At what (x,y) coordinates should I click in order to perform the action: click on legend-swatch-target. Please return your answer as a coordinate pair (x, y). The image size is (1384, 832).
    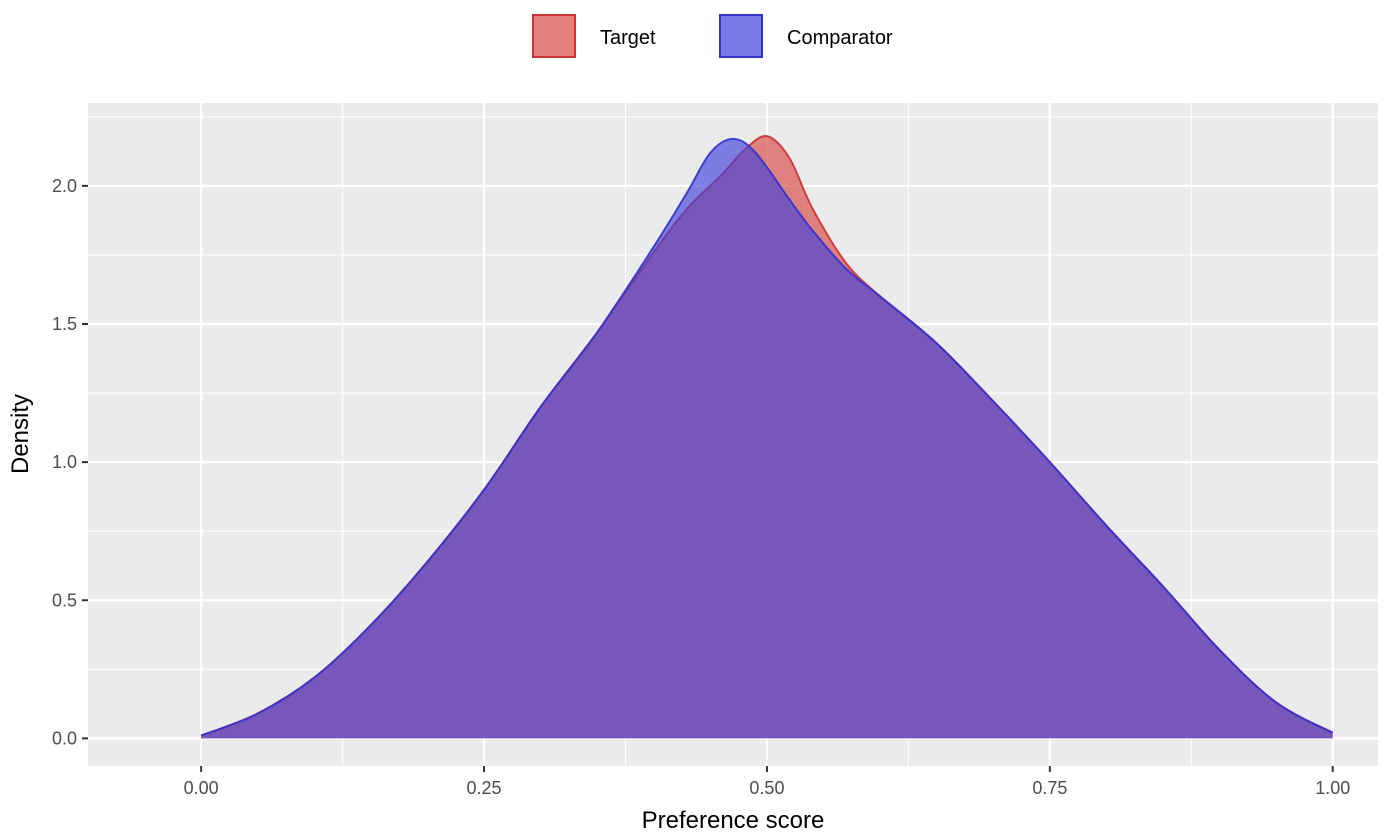
    Looking at the image, I should click on (554, 36).